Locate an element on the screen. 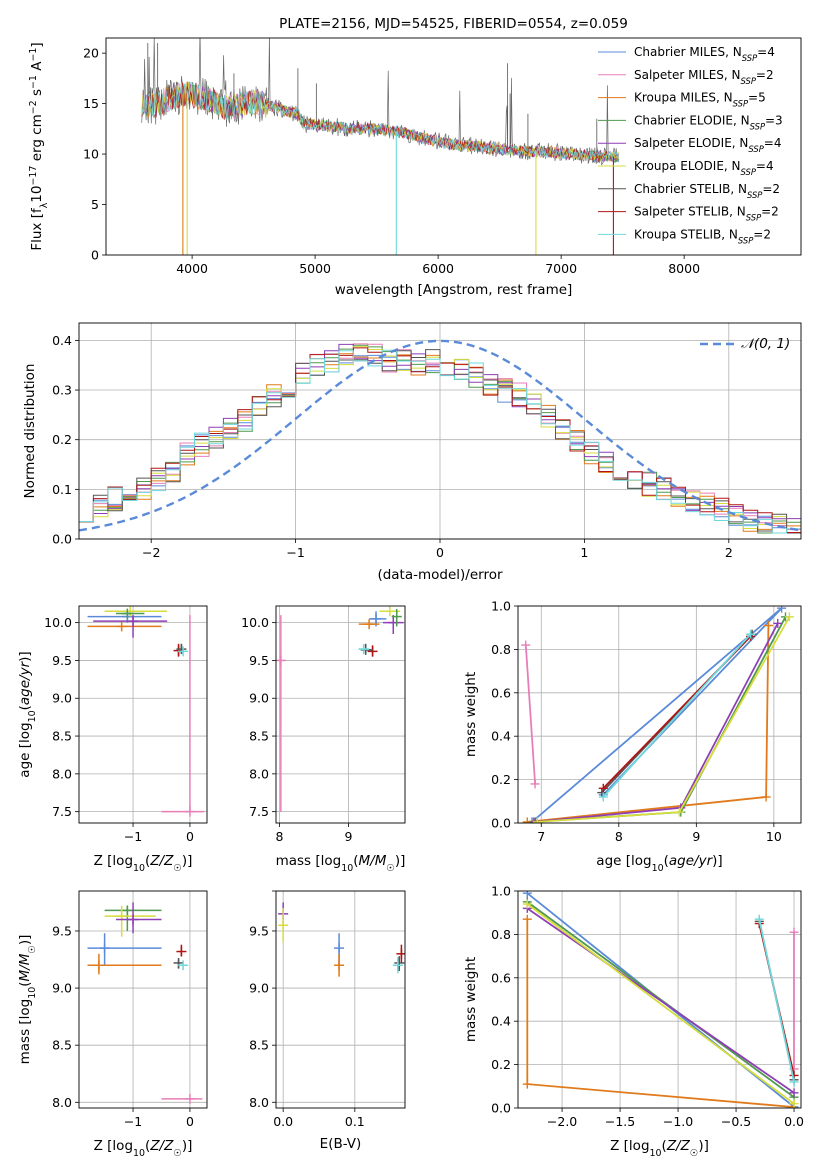 The width and height of the screenshot is (819, 1170). tick-label-x: −1.5 is located at coordinates (620, 1121).